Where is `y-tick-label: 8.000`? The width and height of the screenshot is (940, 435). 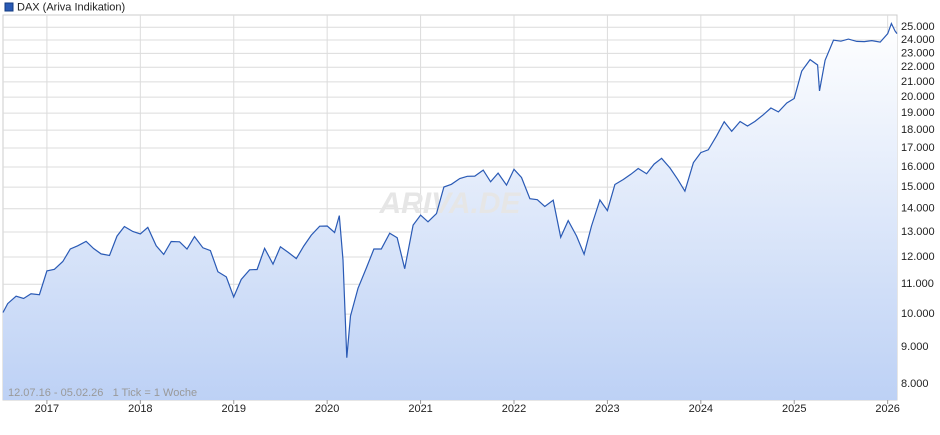 y-tick-label: 8.000 is located at coordinates (915, 384).